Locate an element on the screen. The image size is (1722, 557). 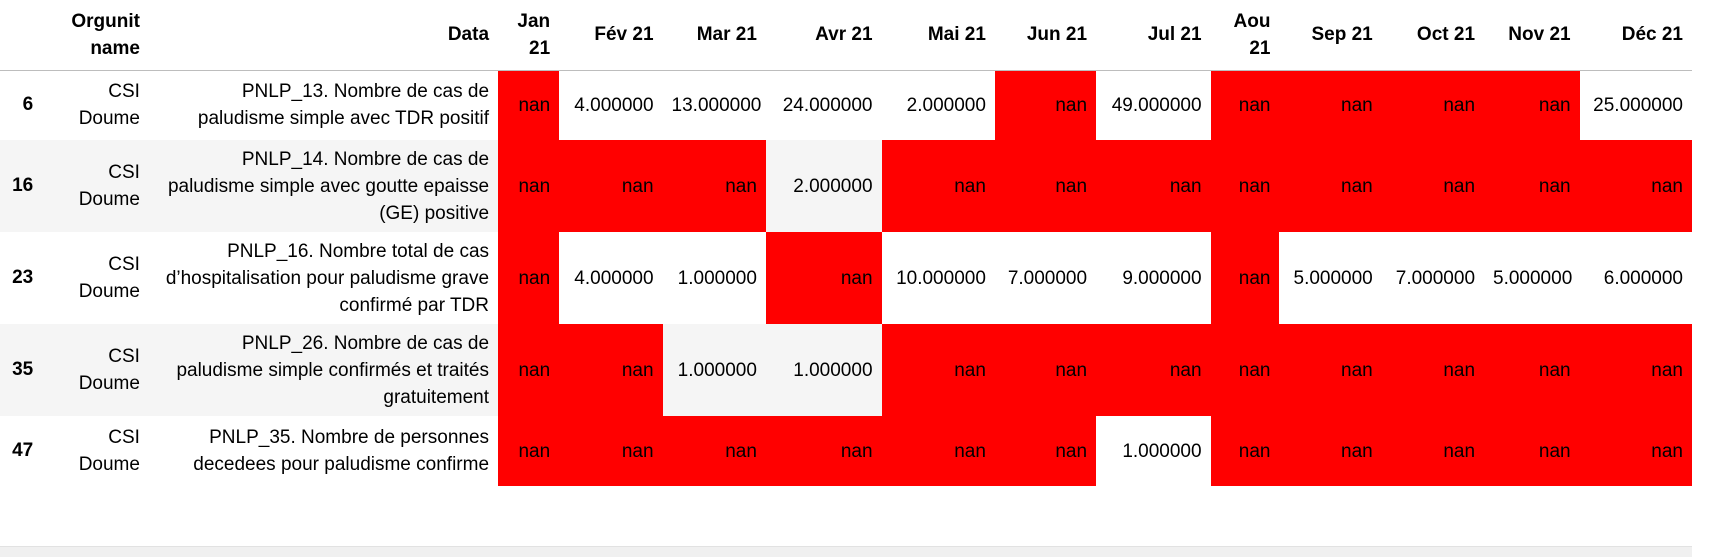
row-index: 6 is located at coordinates (28, 105).